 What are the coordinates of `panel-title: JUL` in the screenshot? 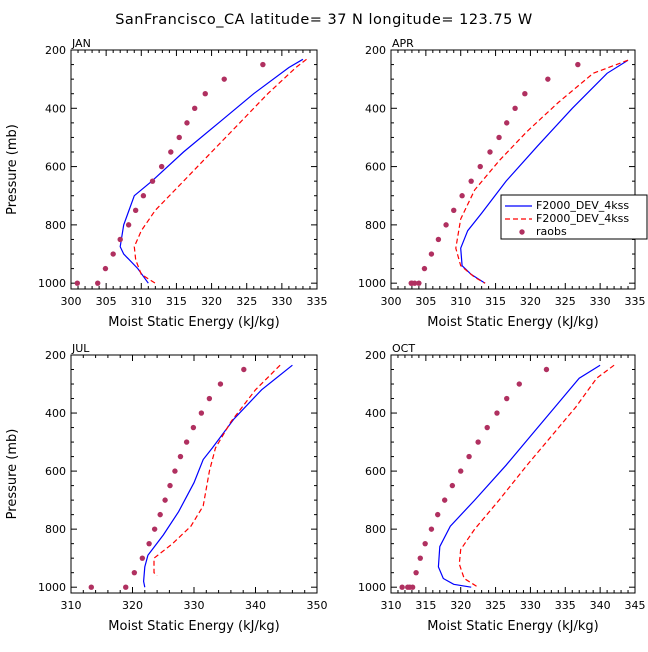 It's located at (80, 348).